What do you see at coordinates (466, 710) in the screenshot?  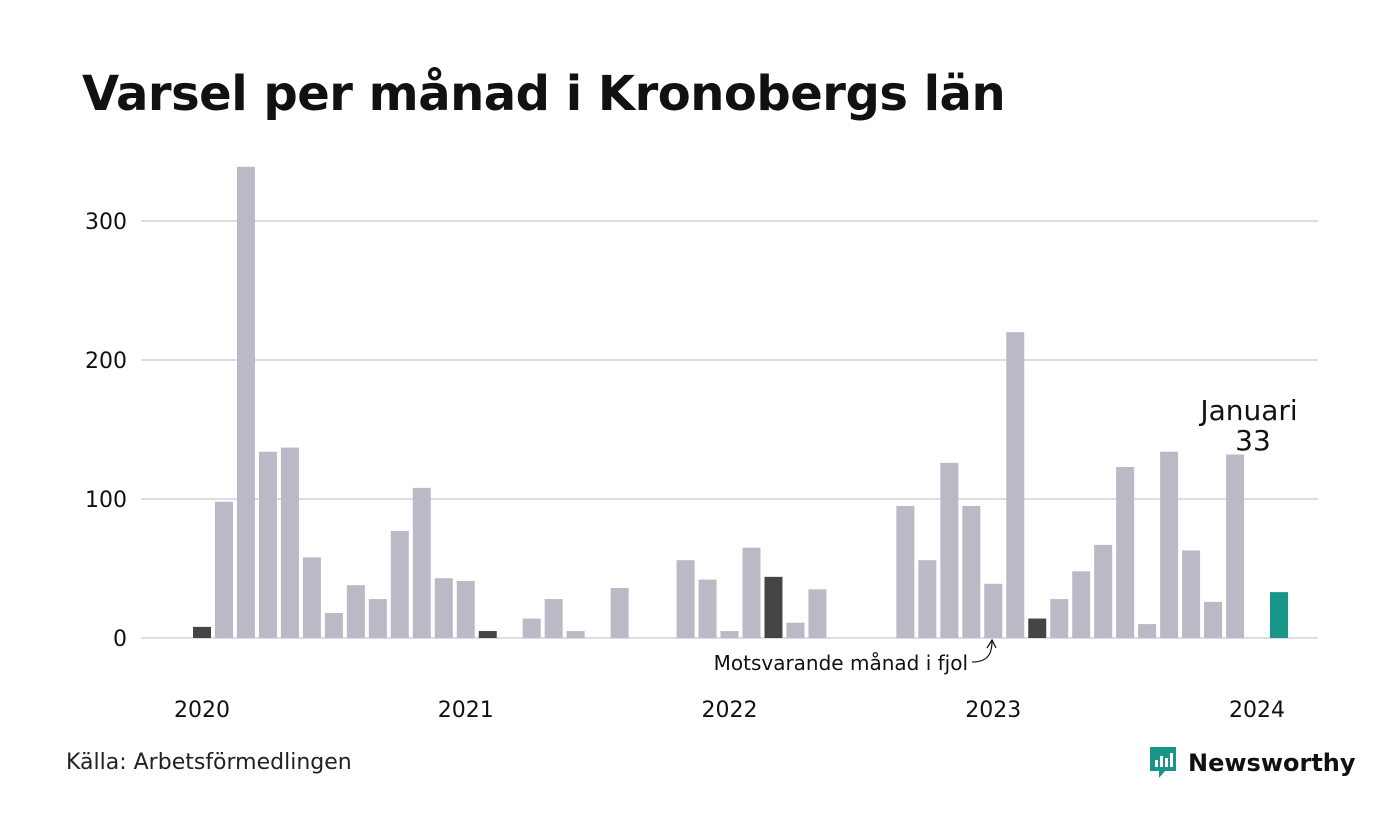 I see `x-tick-label: 2021` at bounding box center [466, 710].